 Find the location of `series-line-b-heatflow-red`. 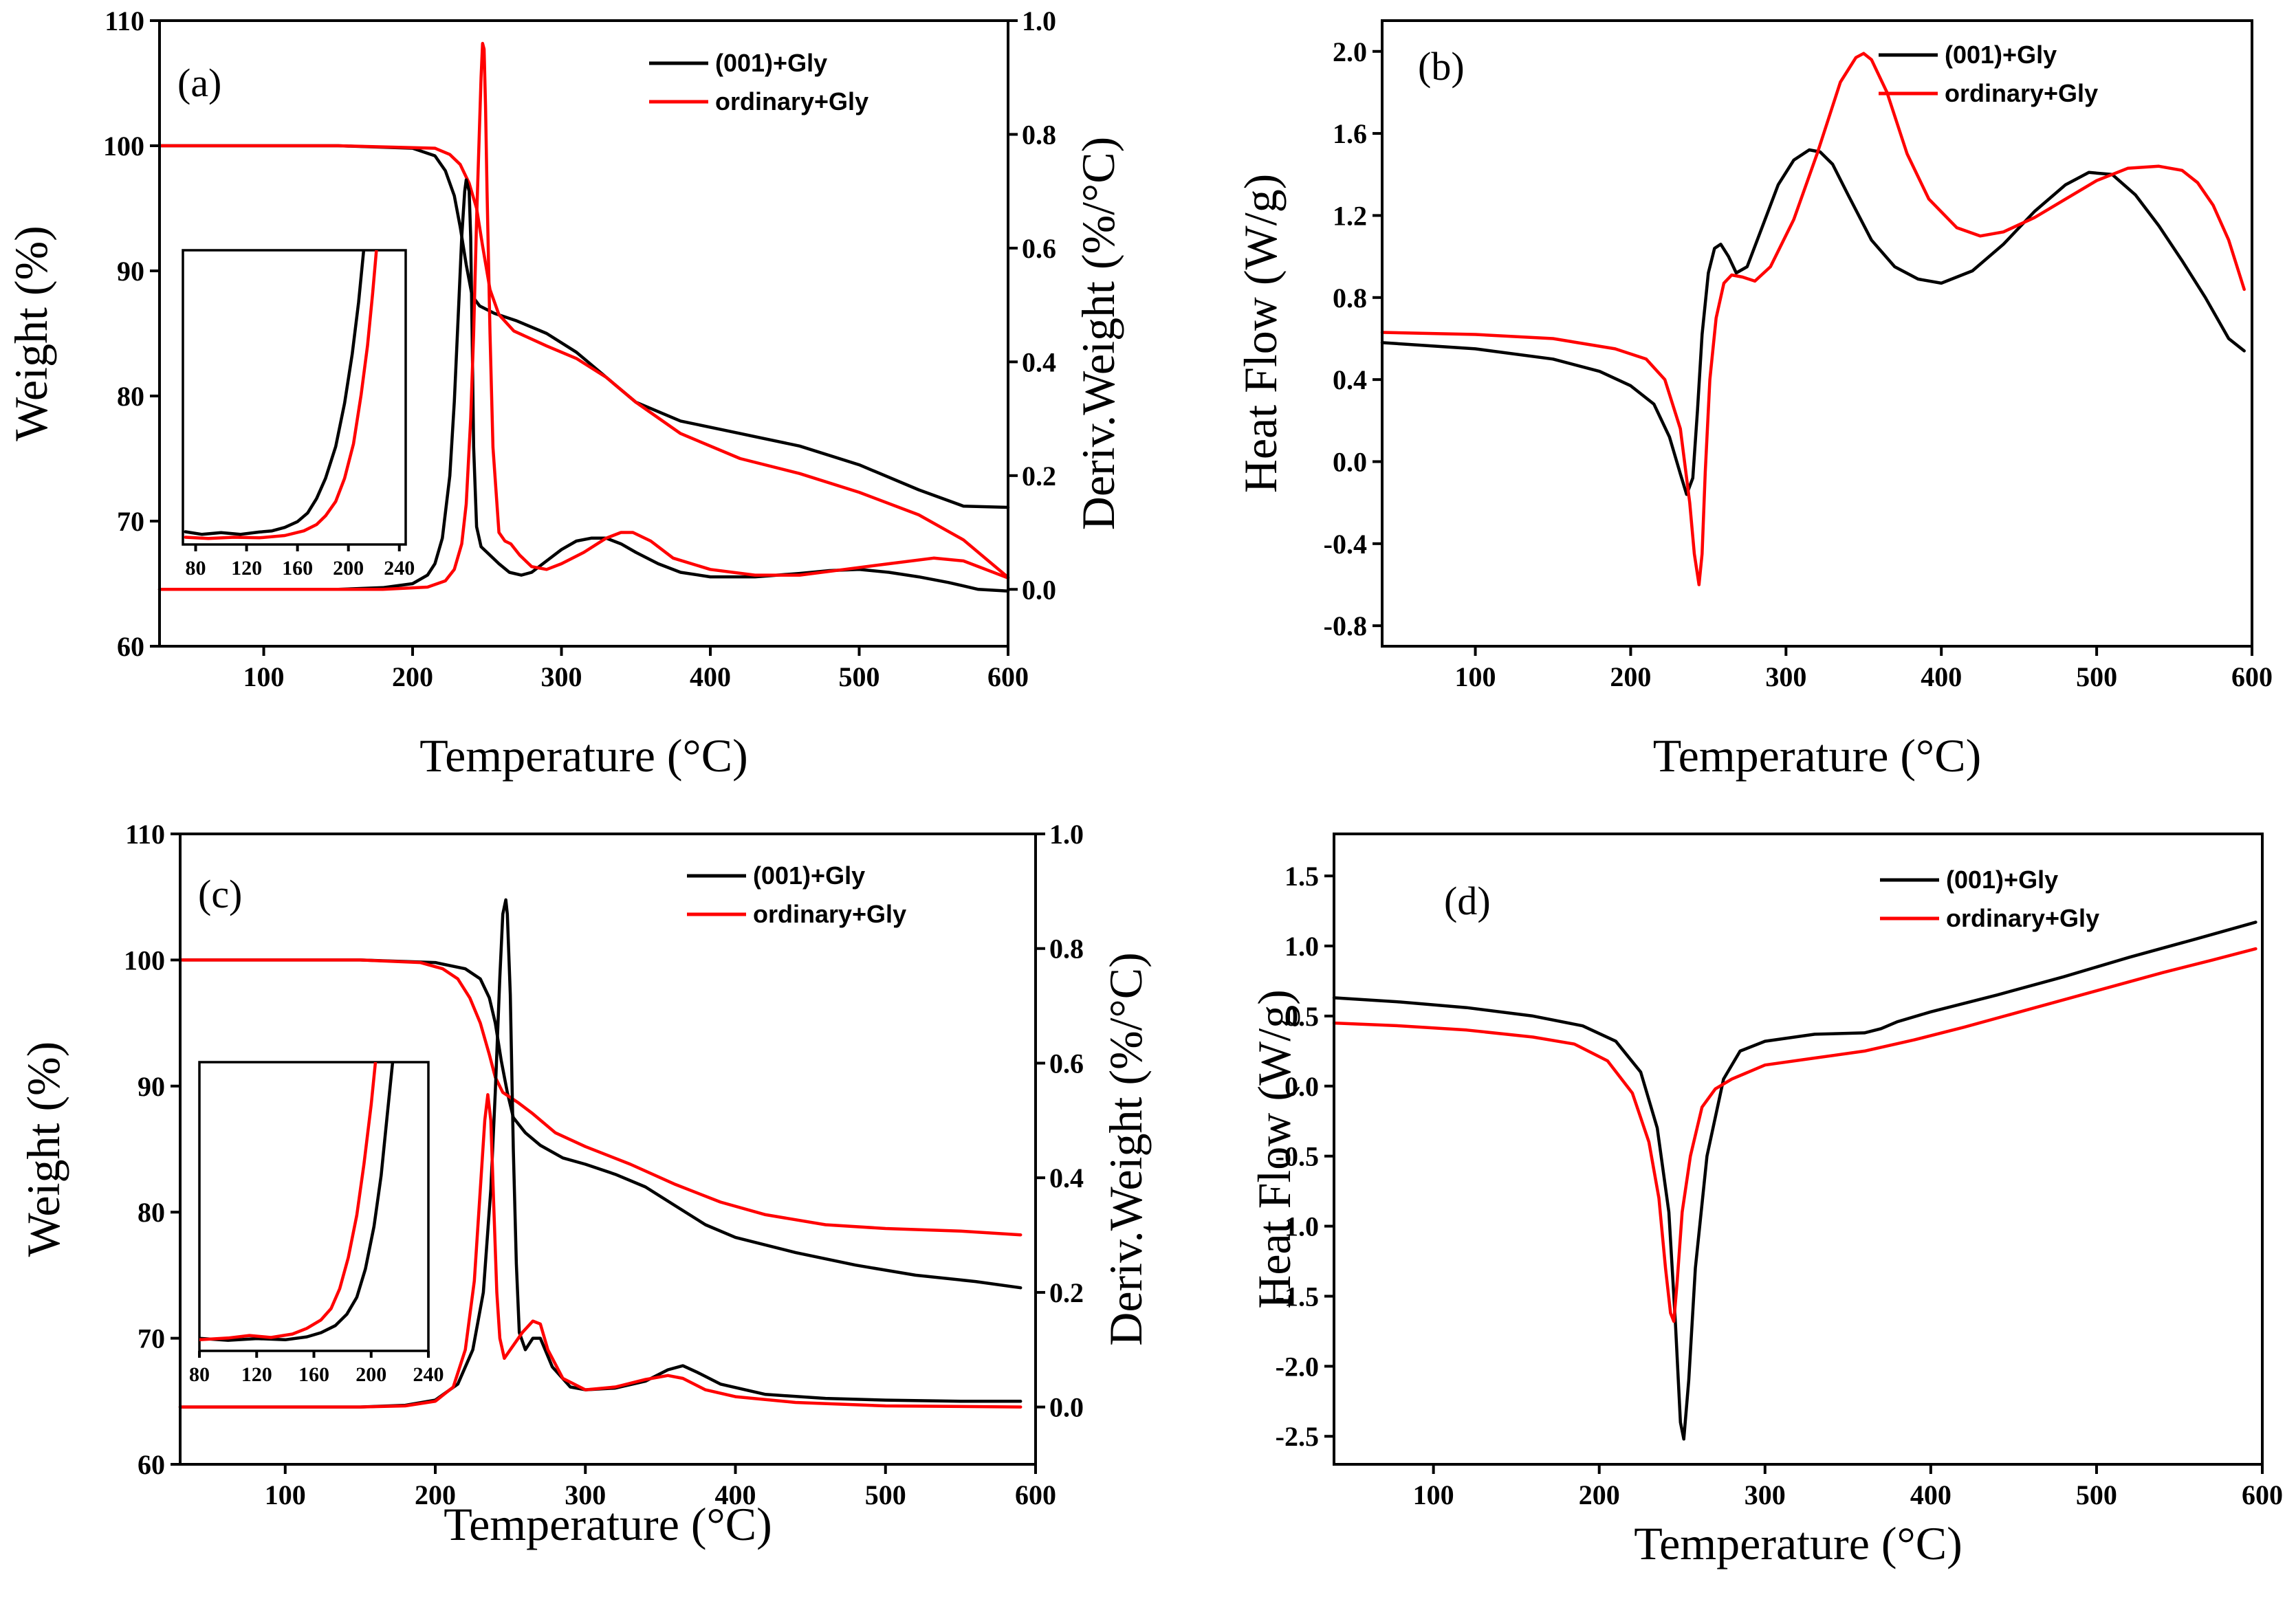

series-line-b-heatflow-red is located at coordinates (1813, 319).